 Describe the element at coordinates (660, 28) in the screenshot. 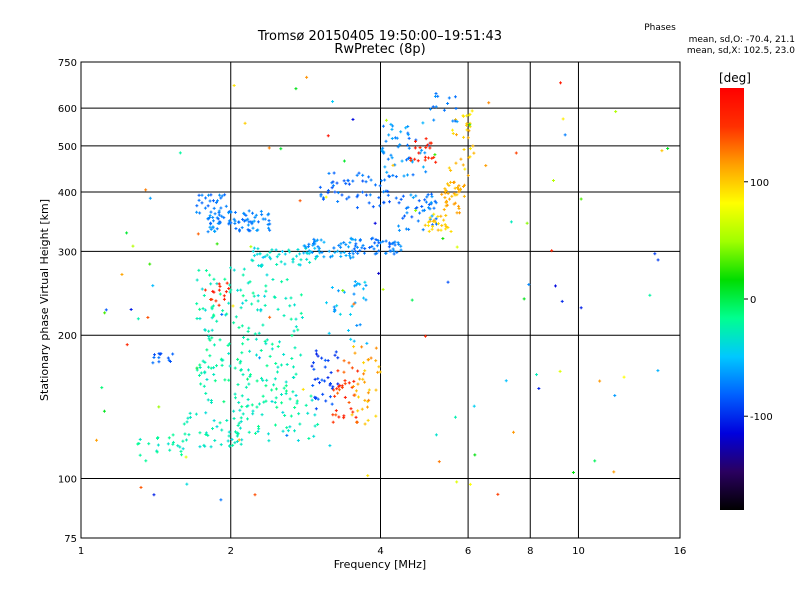

I see `phase-info-title: Phases` at that location.